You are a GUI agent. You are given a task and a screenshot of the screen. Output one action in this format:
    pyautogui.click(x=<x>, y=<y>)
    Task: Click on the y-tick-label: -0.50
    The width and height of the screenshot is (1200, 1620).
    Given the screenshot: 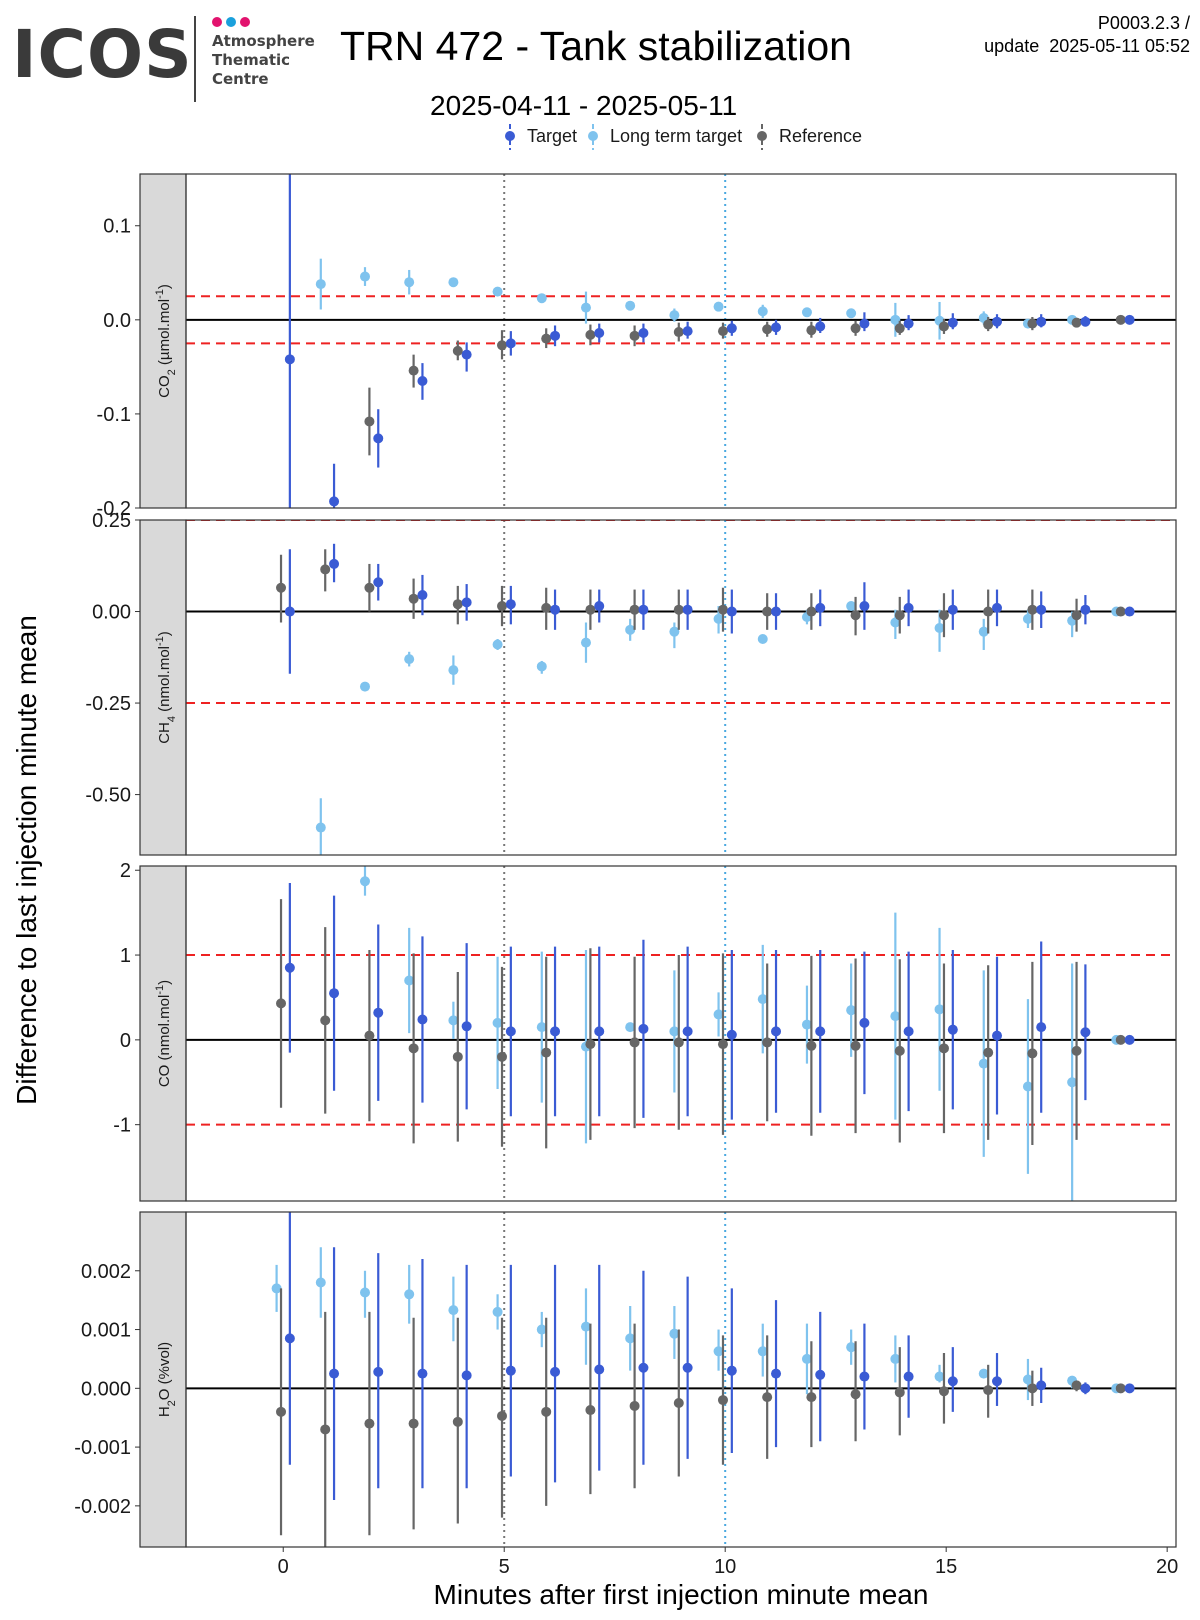 What is the action you would take?
    pyautogui.click(x=108, y=796)
    